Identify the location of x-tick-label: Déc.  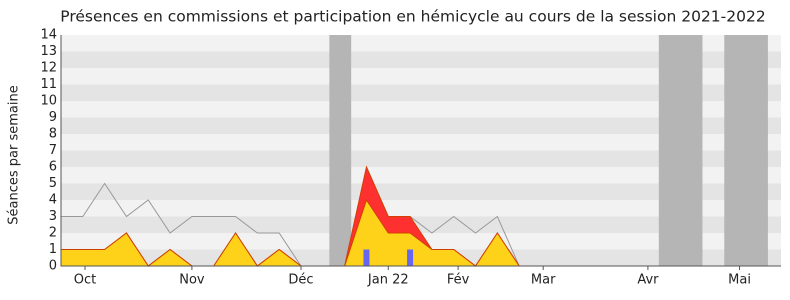
(300, 280).